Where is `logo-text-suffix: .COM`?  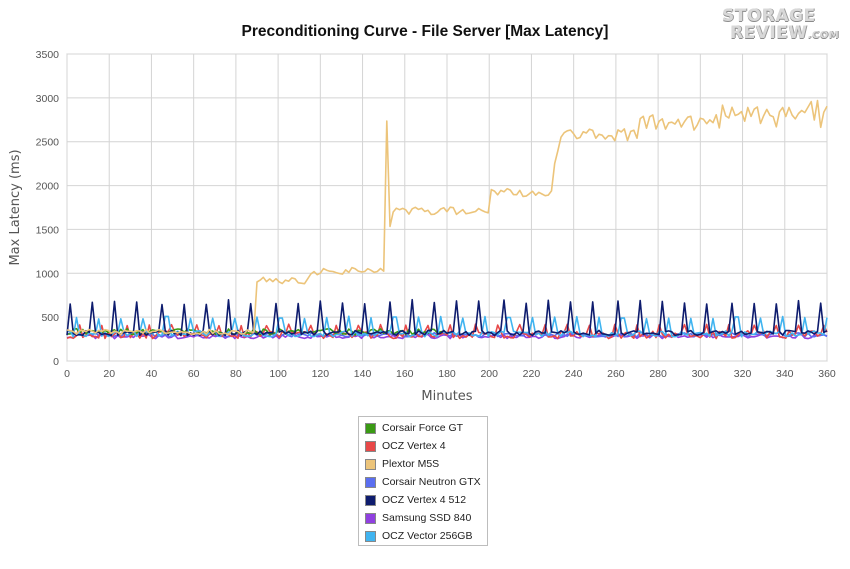
logo-text-suffix: .COM is located at coordinates (823, 35).